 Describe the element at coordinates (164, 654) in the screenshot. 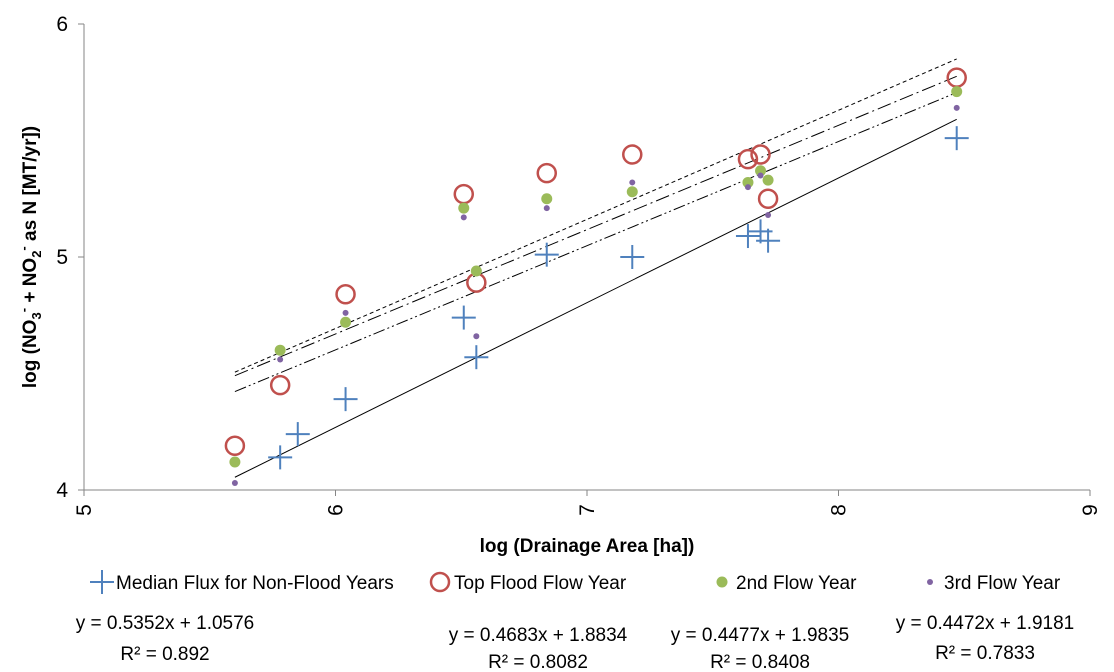

I see `trendline-r-squared: R² = 0.892` at that location.